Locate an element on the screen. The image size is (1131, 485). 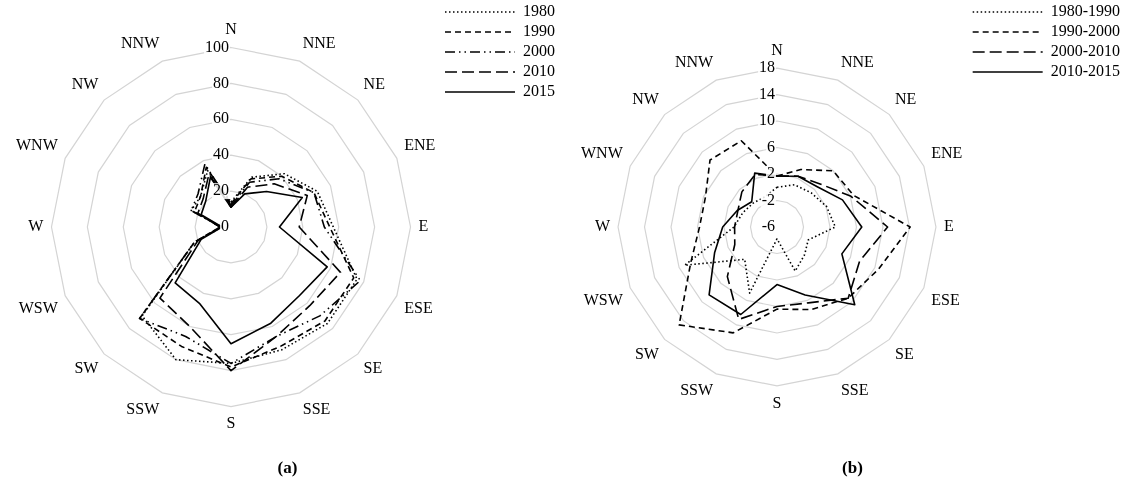
legend-label: 2000-2010 is located at coordinates (1085, 51).